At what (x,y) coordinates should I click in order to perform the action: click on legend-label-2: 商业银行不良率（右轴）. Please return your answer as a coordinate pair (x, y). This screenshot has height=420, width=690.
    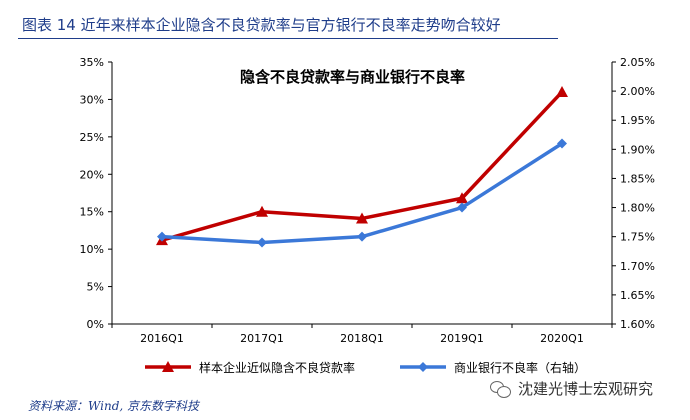
    Looking at the image, I should click on (520, 367).